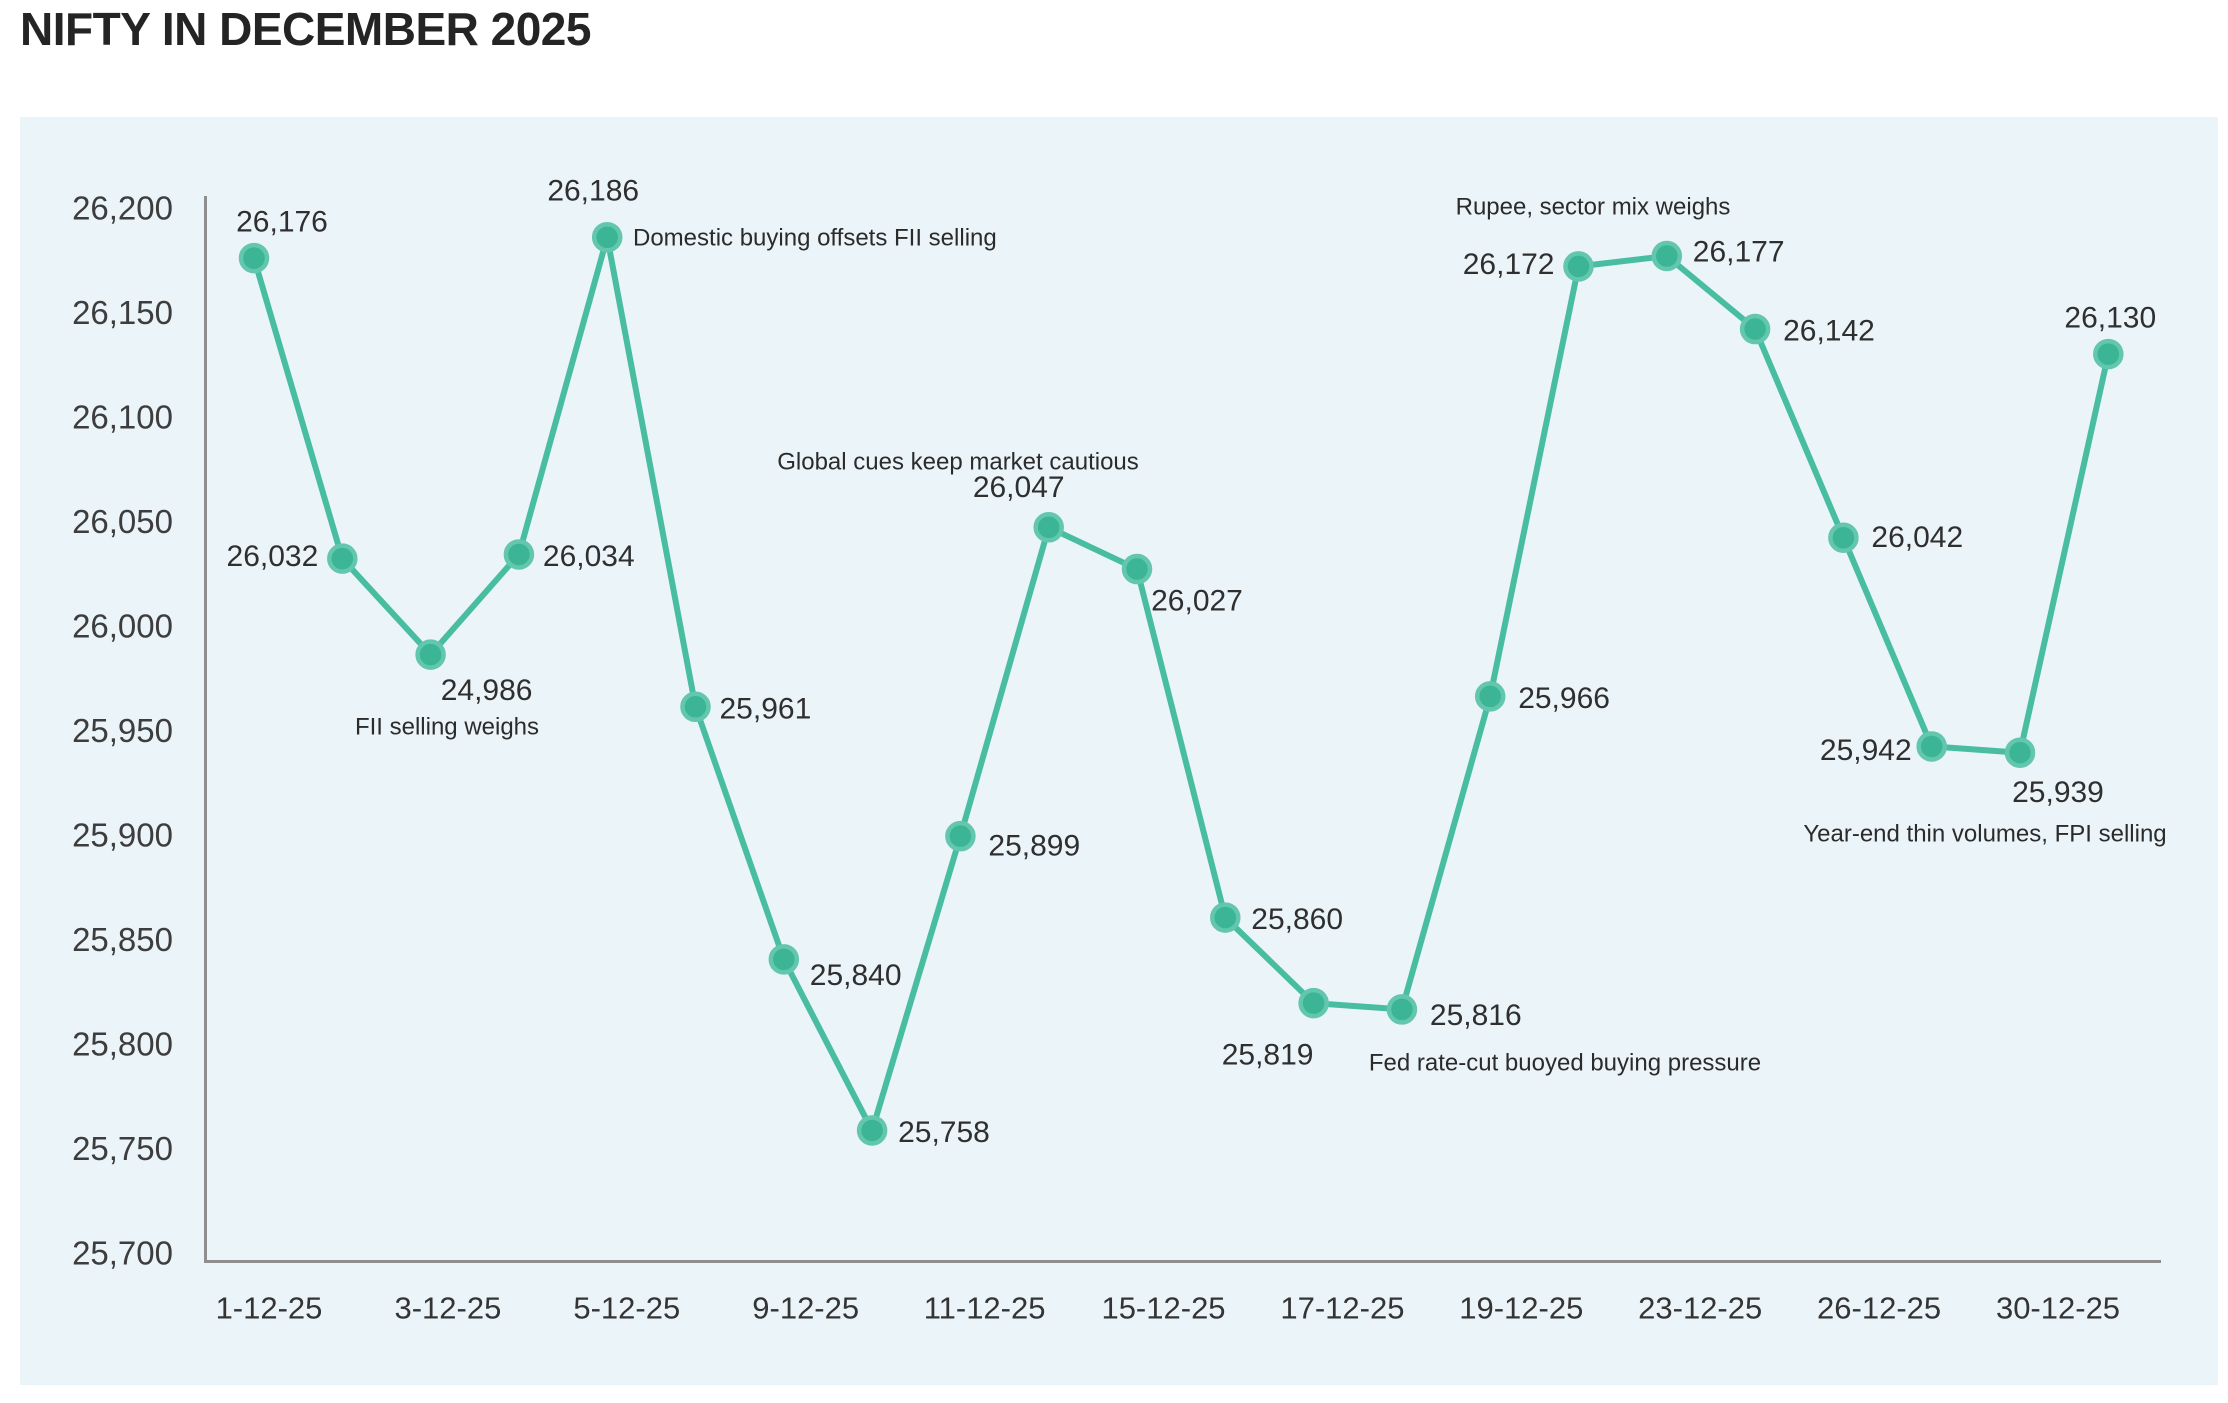  What do you see at coordinates (2058, 1308) in the screenshot?
I see `x-tick-label: 30-12-25` at bounding box center [2058, 1308].